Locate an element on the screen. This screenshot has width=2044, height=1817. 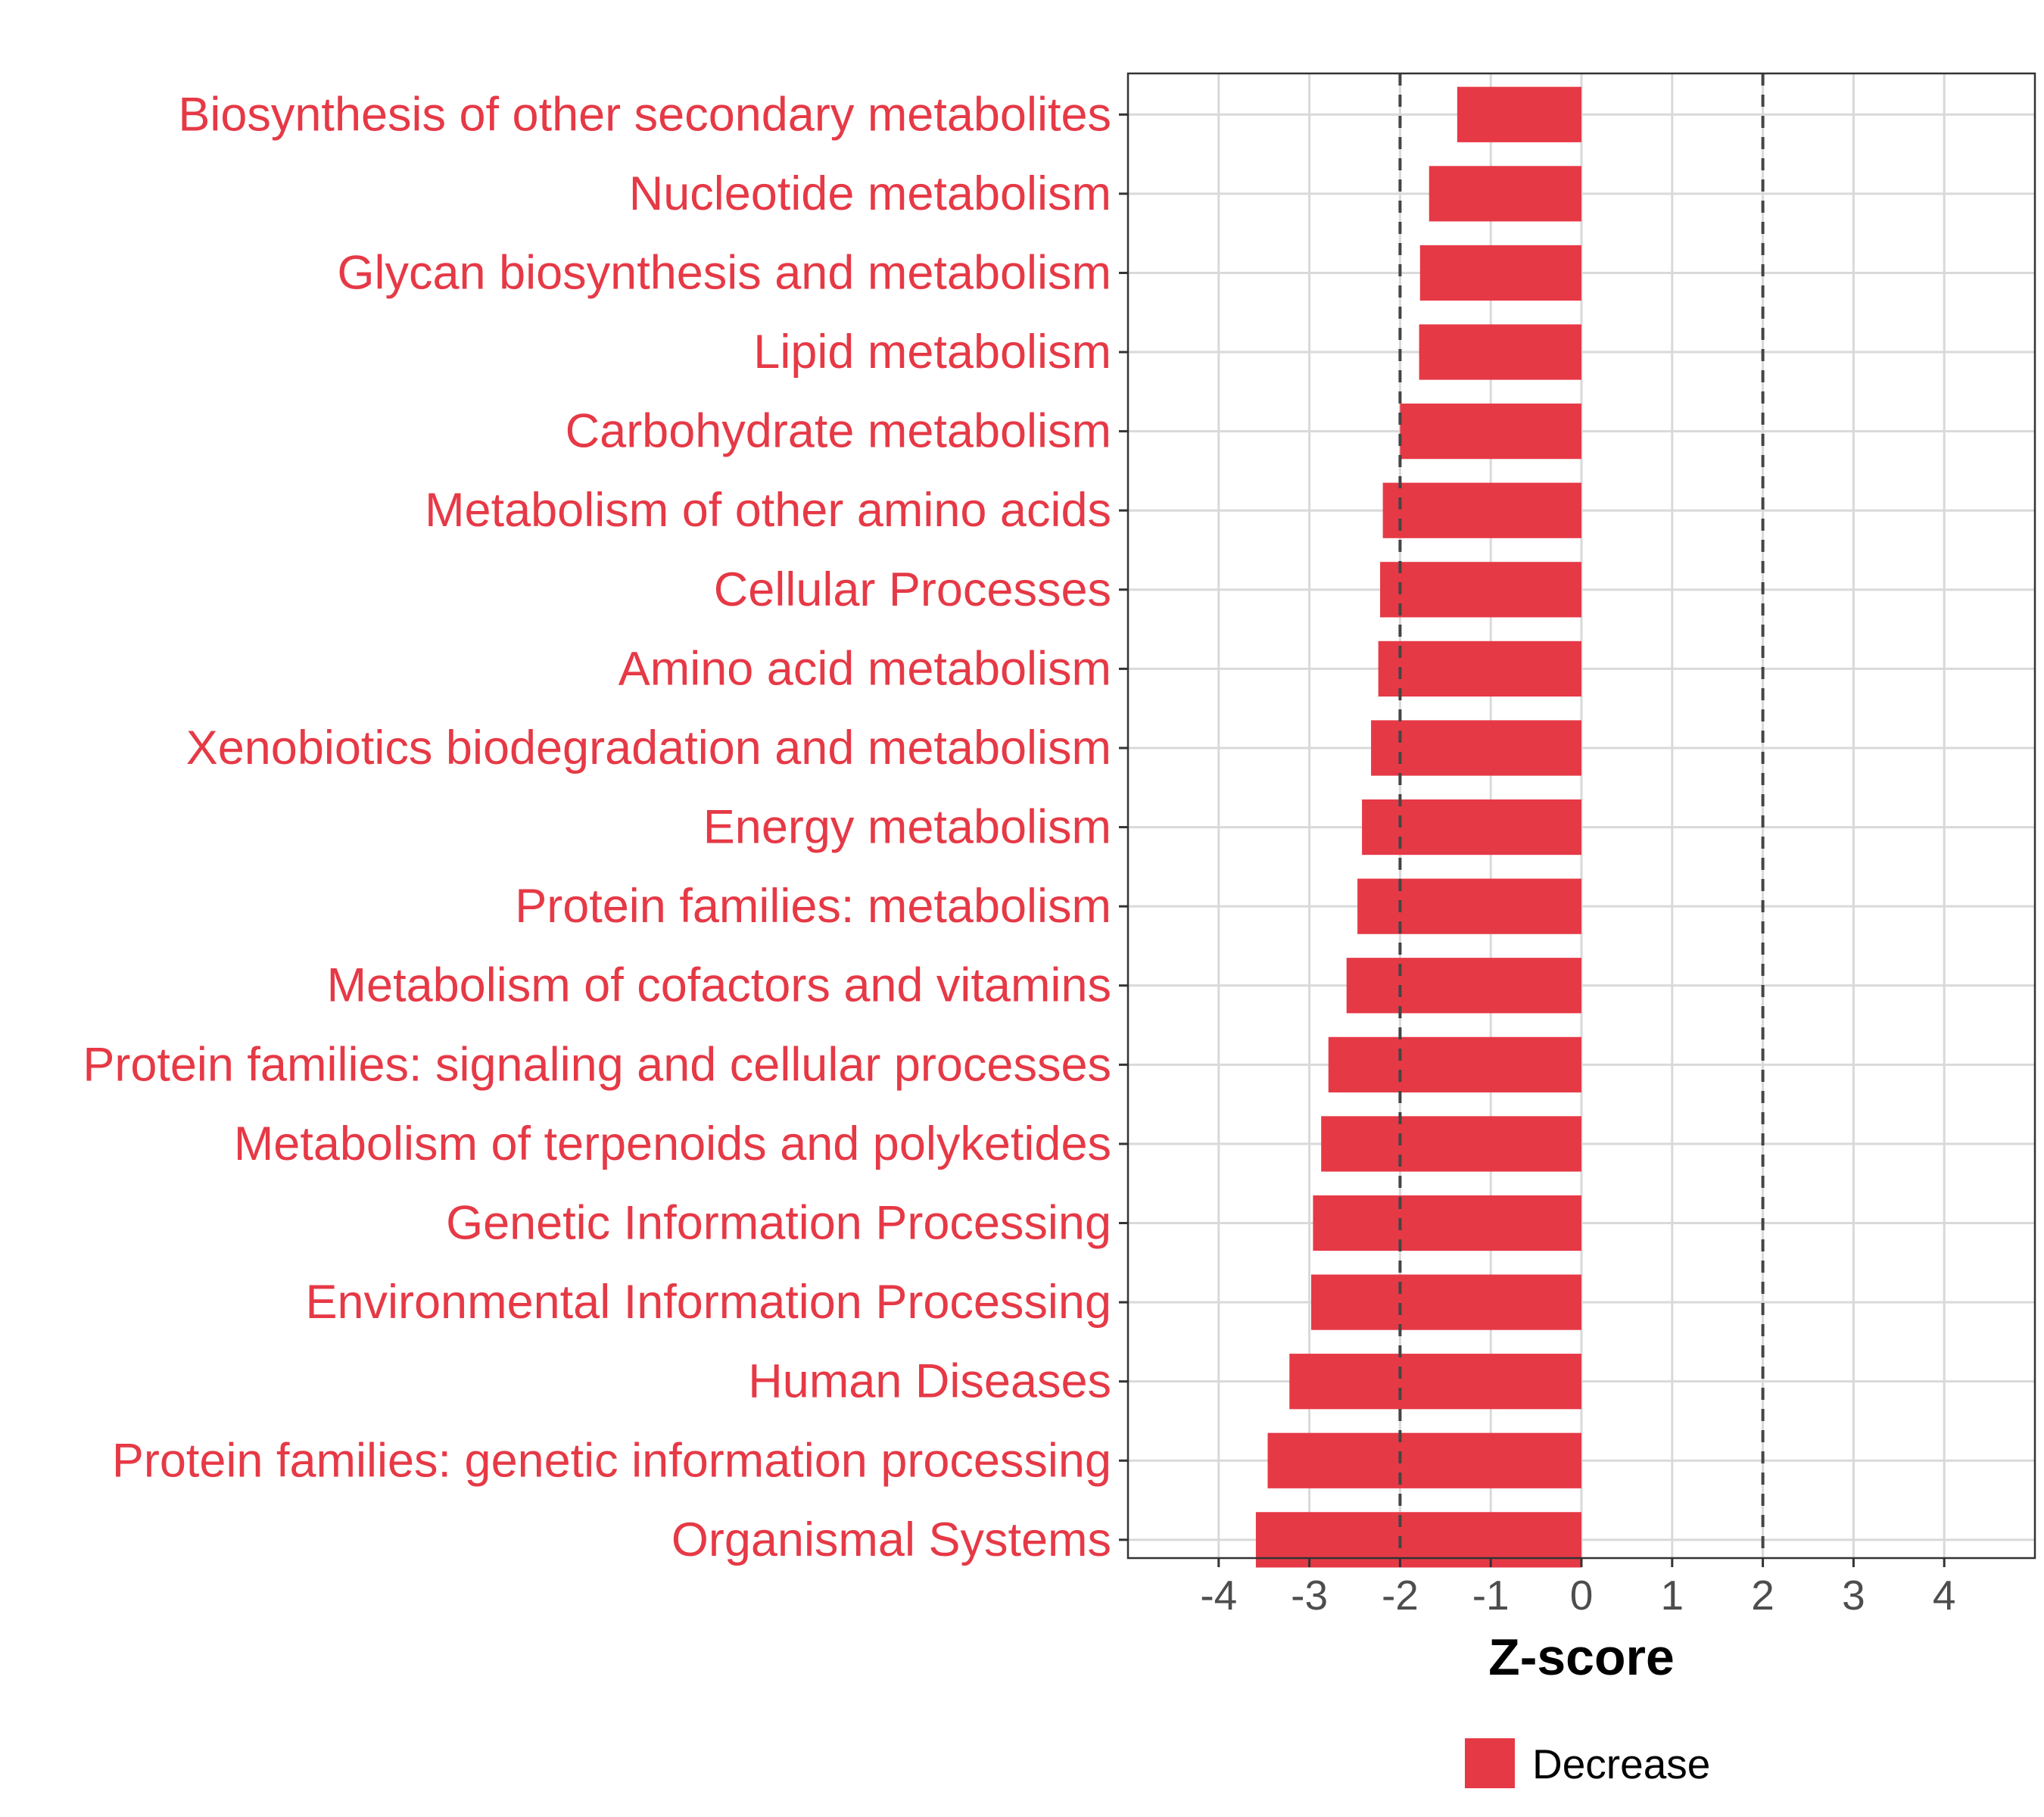
y-tick-label: Nucleotide metabolism is located at coordinates (870, 193).